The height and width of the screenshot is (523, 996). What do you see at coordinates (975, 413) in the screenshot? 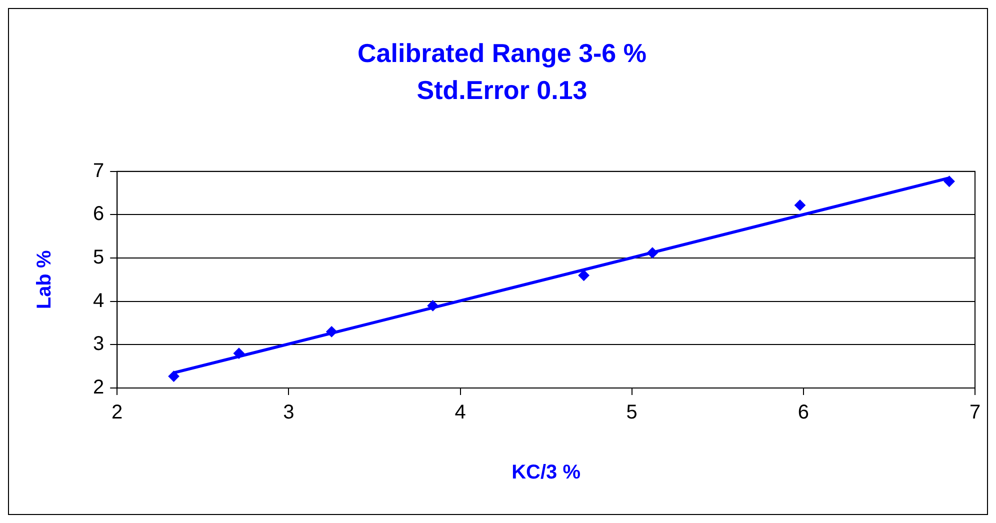
I see `x-tick-label: 7` at bounding box center [975, 413].